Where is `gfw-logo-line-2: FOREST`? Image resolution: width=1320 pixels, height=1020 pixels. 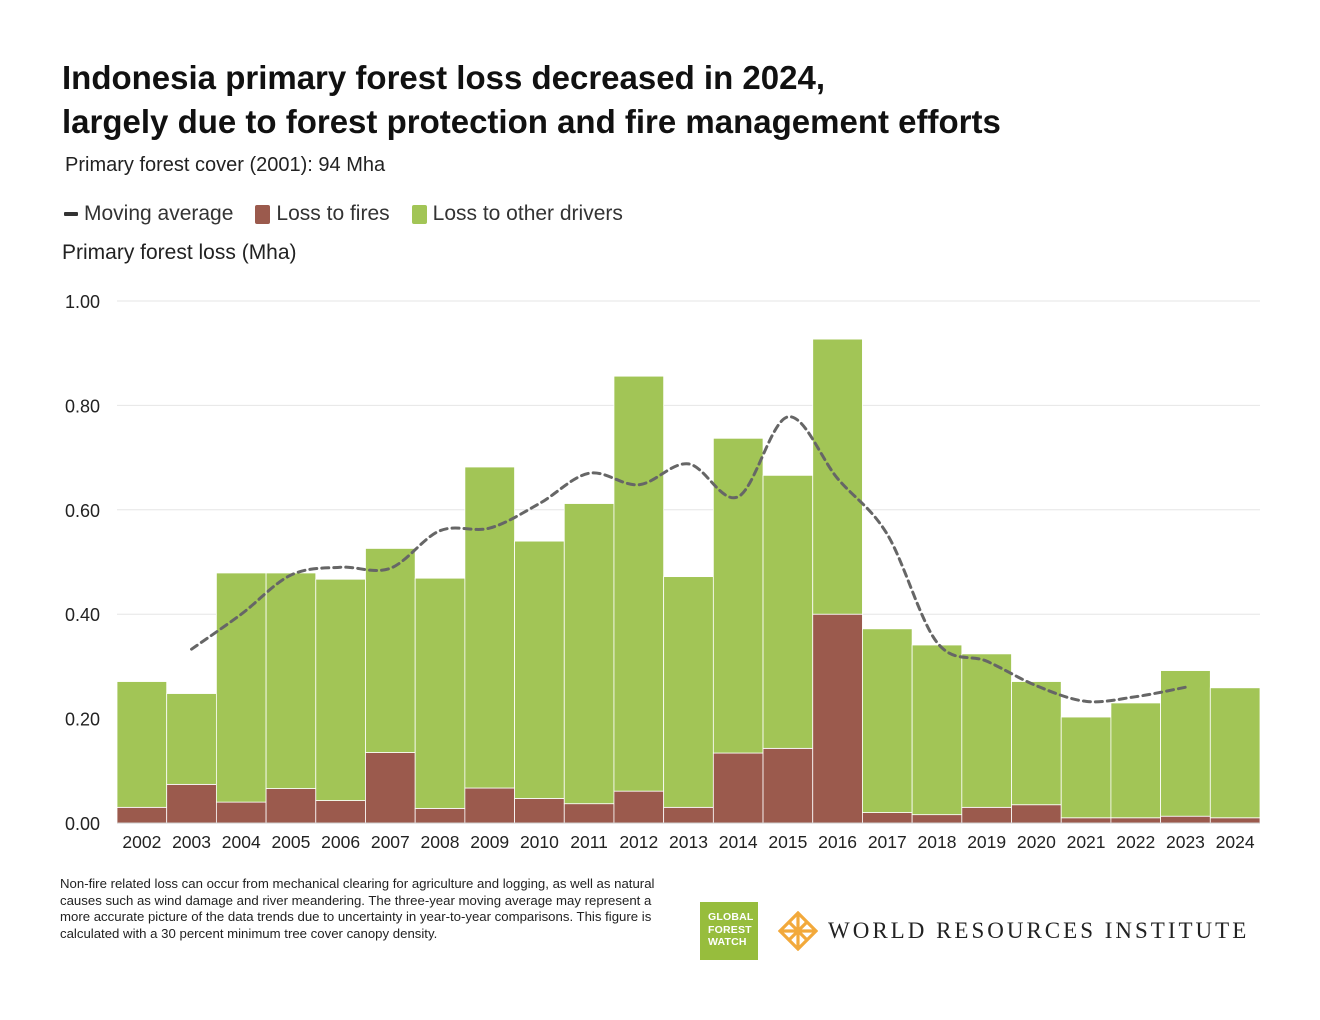 gfw-logo-line-2: FOREST is located at coordinates (730, 929).